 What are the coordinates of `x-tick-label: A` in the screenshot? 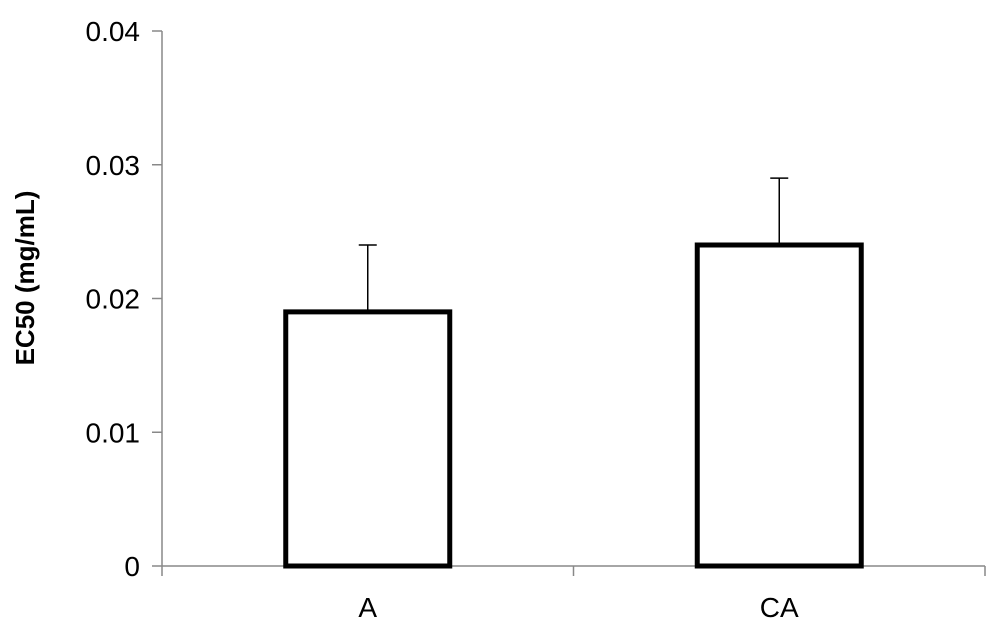 It's located at (367, 607).